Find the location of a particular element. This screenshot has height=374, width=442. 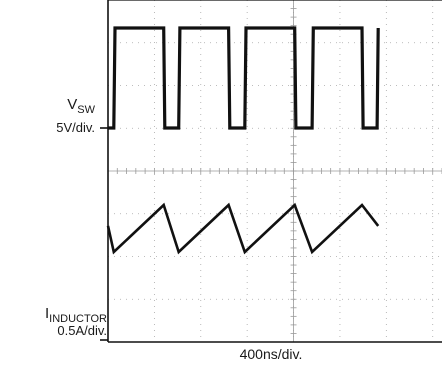

vsw-label-main: V is located at coordinates (72, 104).